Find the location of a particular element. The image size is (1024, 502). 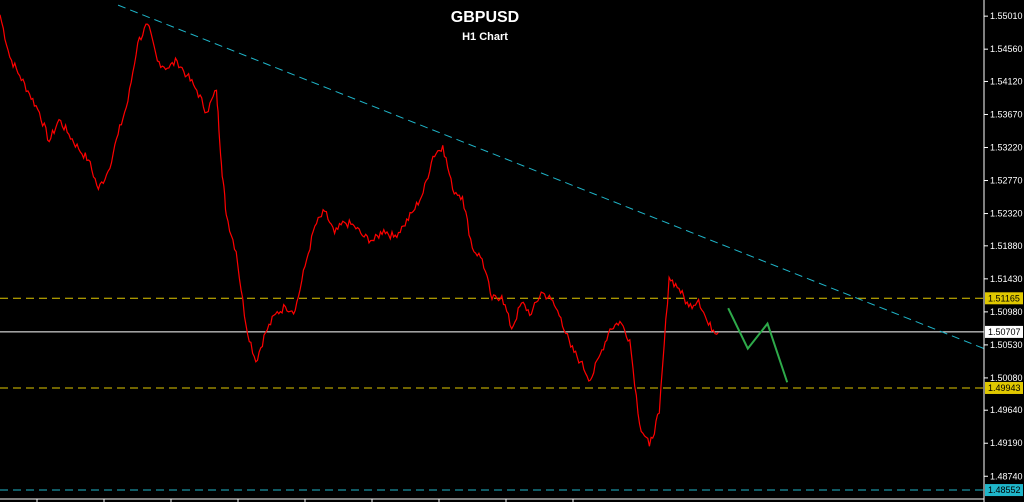

level-badge-label: 1.51165 is located at coordinates (1004, 298).